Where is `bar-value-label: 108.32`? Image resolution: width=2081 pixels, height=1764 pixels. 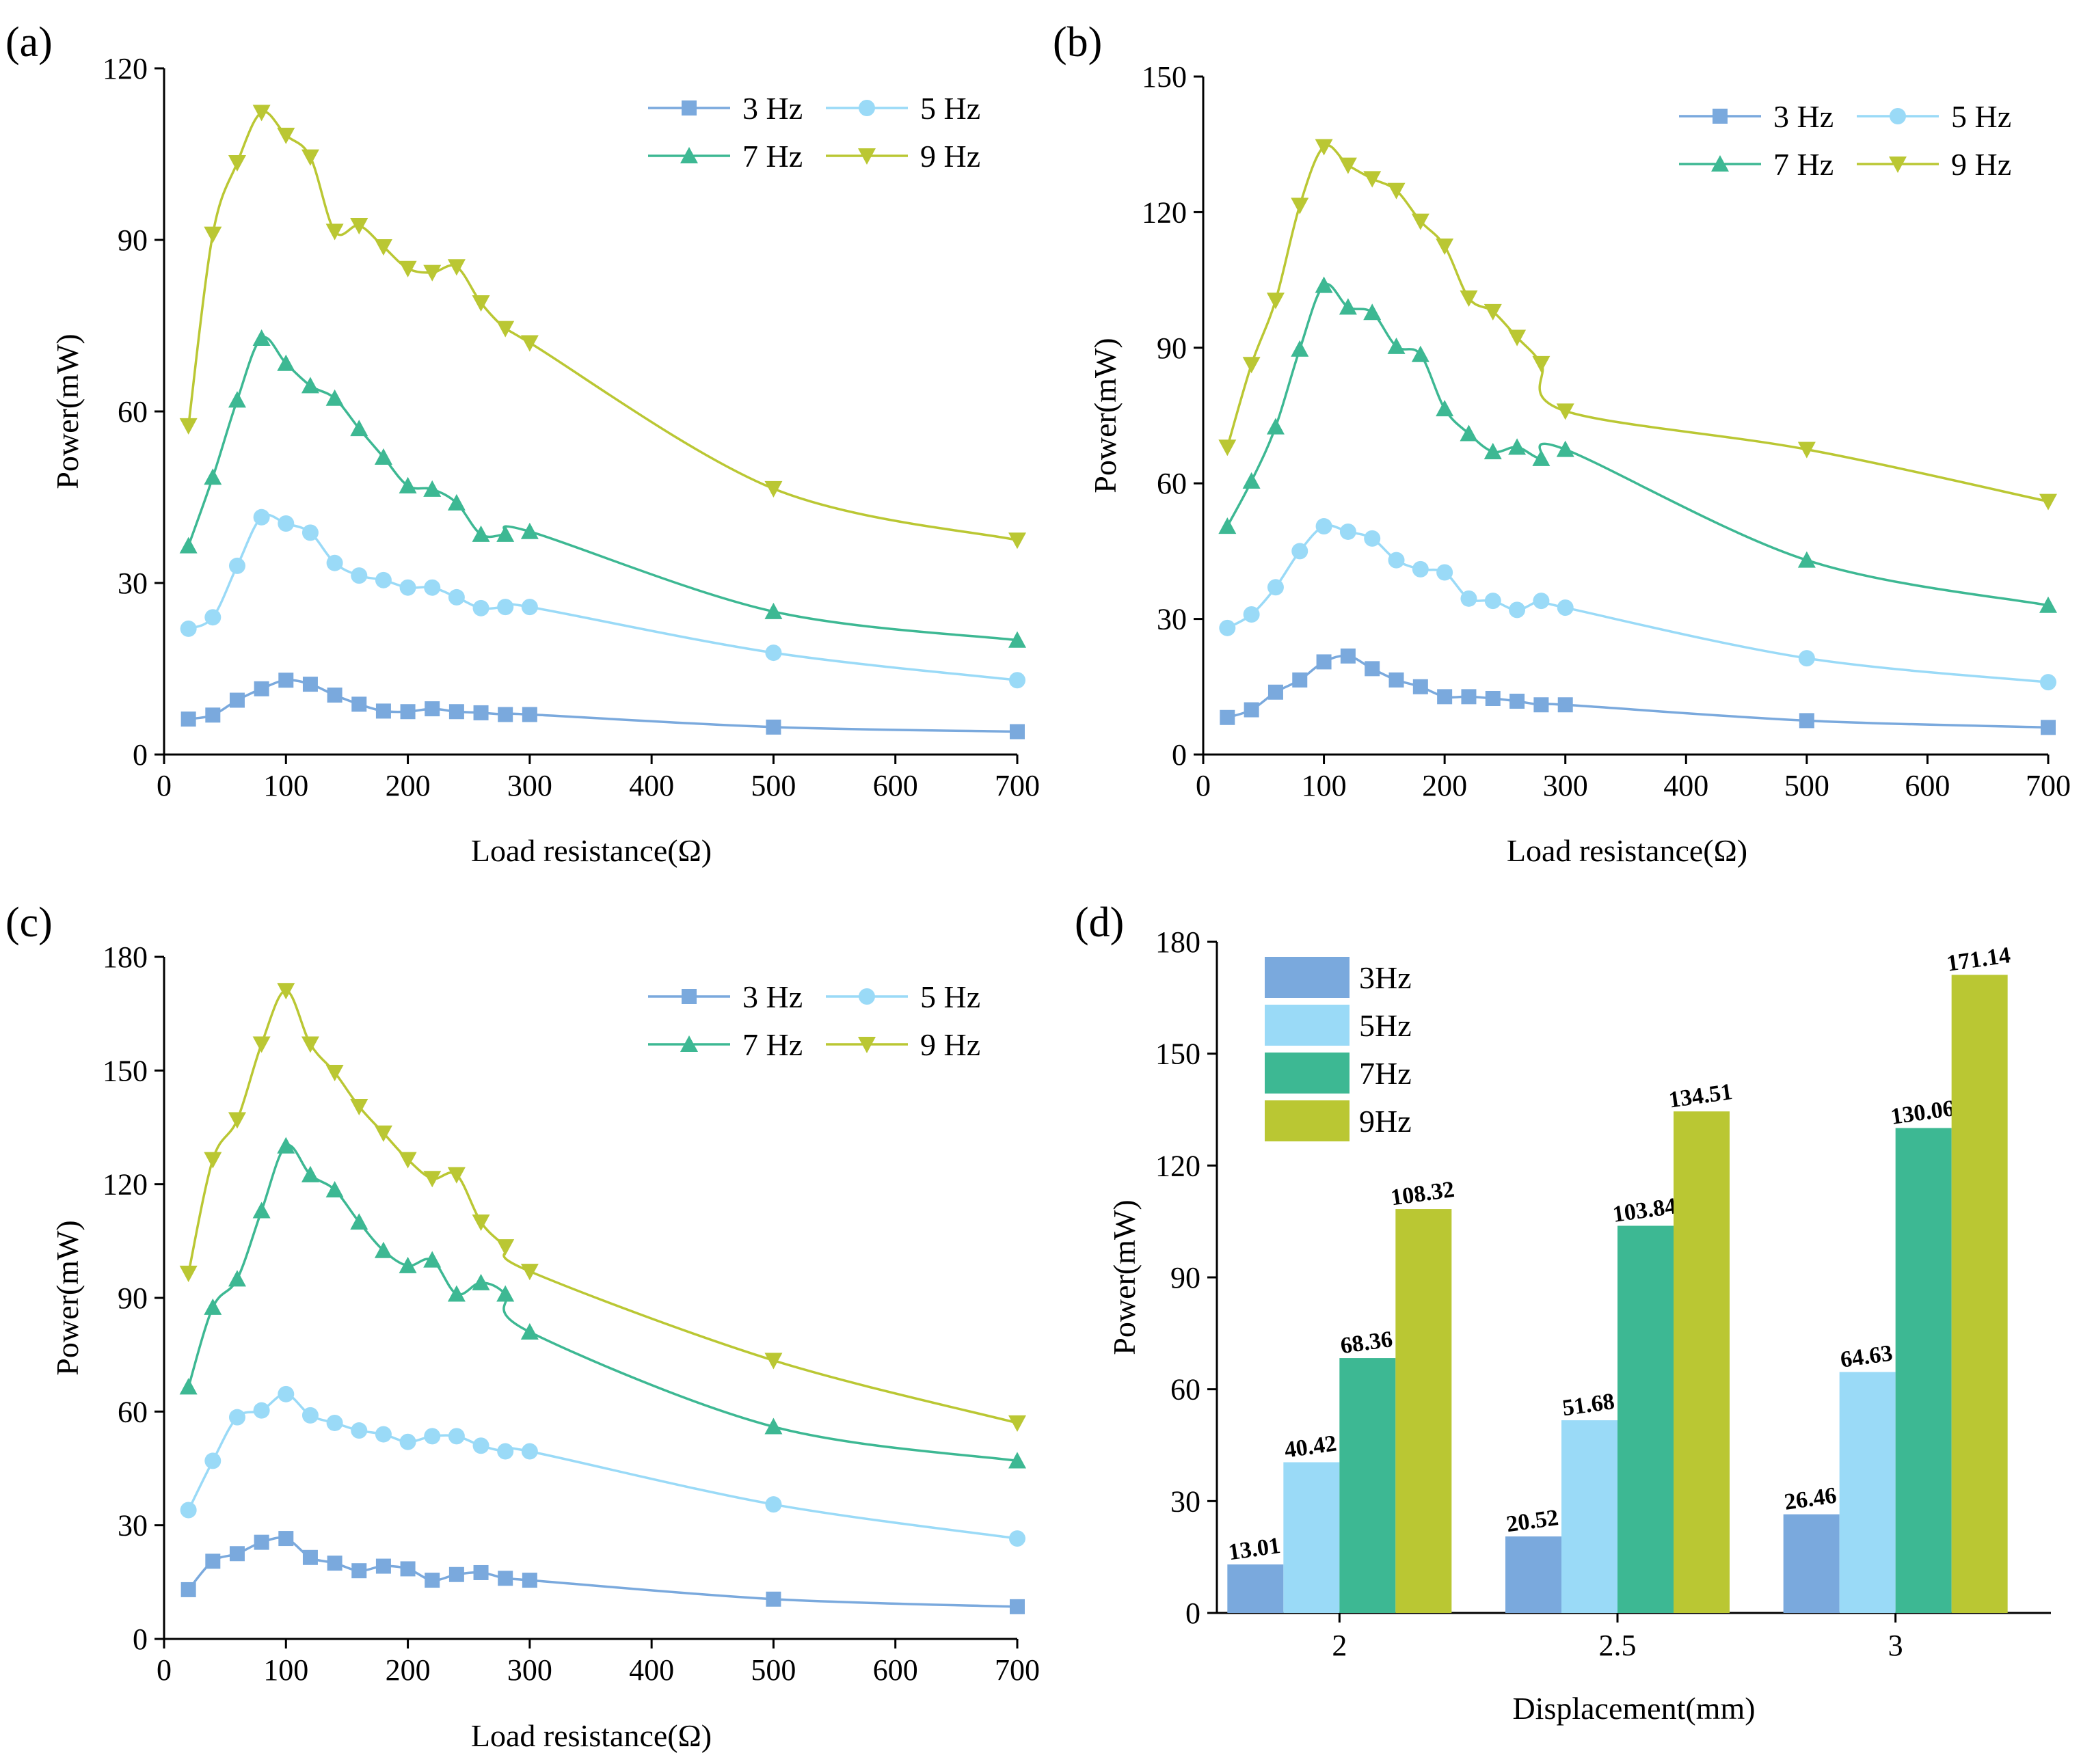 bar-value-label: 108.32 is located at coordinates (1422, 1194).